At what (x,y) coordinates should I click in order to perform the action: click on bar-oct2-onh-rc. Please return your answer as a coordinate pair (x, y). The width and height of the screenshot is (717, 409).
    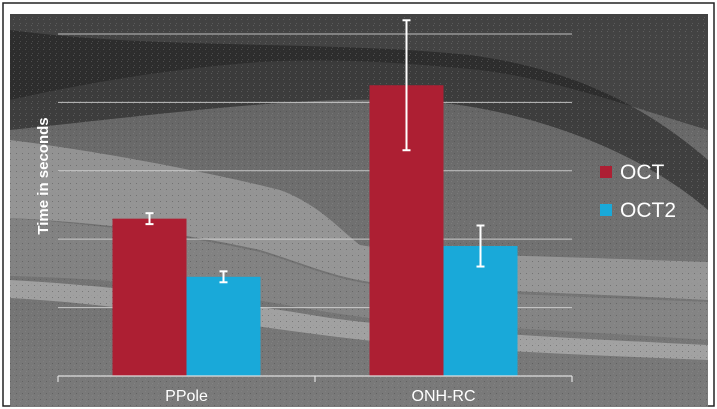
    Looking at the image, I should click on (480, 311).